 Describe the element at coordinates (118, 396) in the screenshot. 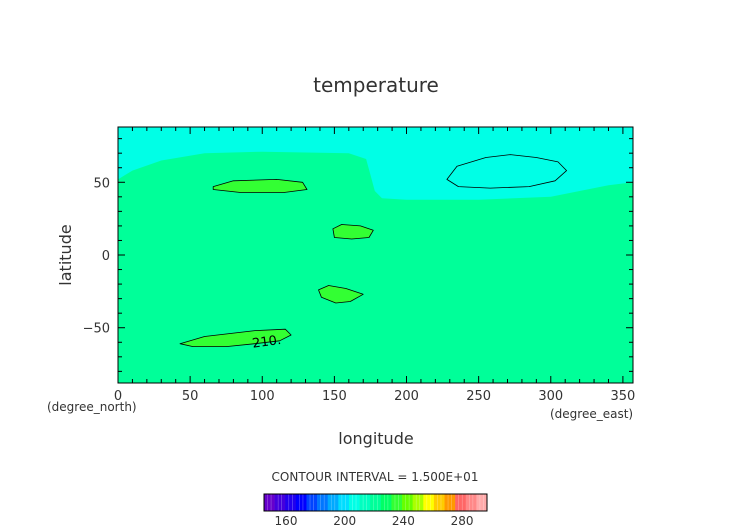

I see `x-tick-label: 0` at that location.